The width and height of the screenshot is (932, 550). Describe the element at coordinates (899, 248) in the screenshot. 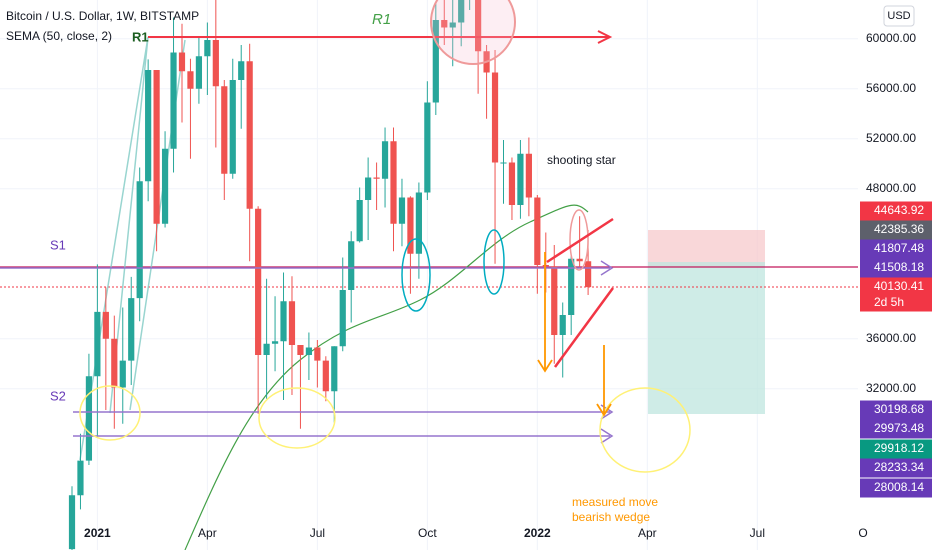

I see `price-tag-label: 41807.48` at that location.